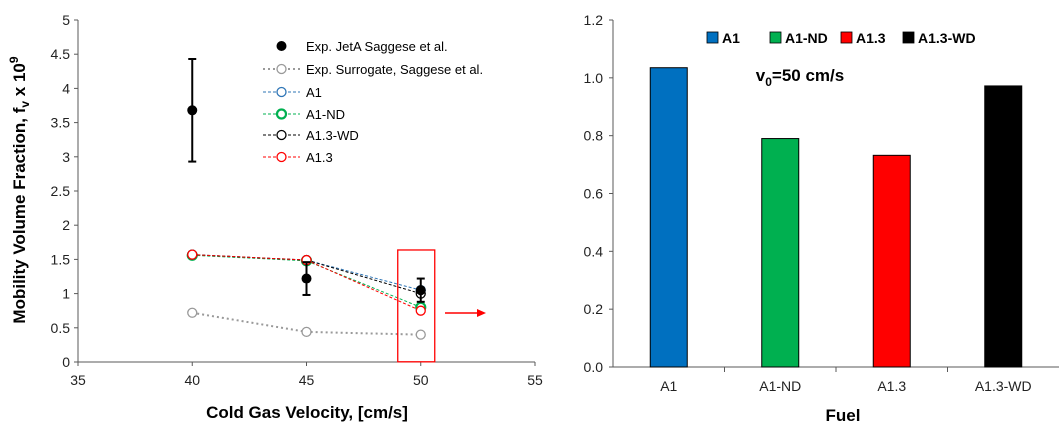  I want to click on x-tick-label: 35, so click(78, 380).